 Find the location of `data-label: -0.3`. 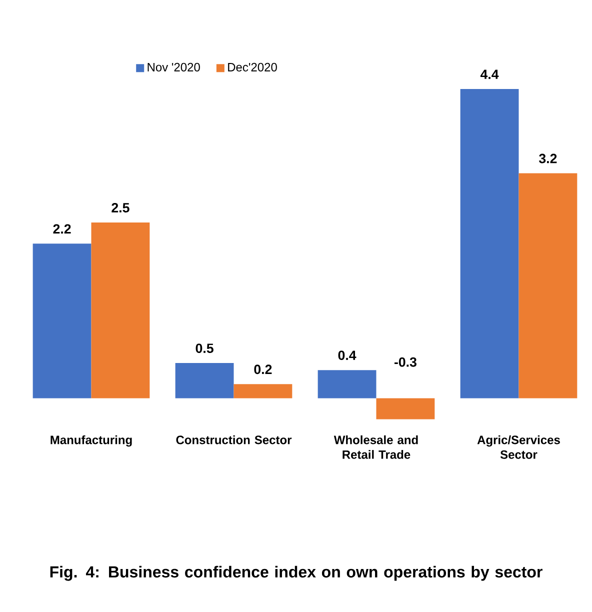

data-label: -0.3 is located at coordinates (405, 362).